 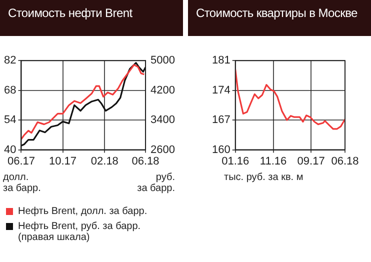 I want to click on y-tick-label: 82, so click(x=10, y=60).